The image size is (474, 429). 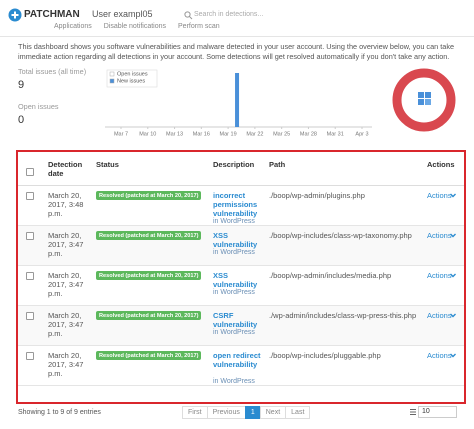 What do you see at coordinates (66, 204) in the screenshot?
I see `detection-date: March 20, 2017, 3:48 p.m.` at bounding box center [66, 204].